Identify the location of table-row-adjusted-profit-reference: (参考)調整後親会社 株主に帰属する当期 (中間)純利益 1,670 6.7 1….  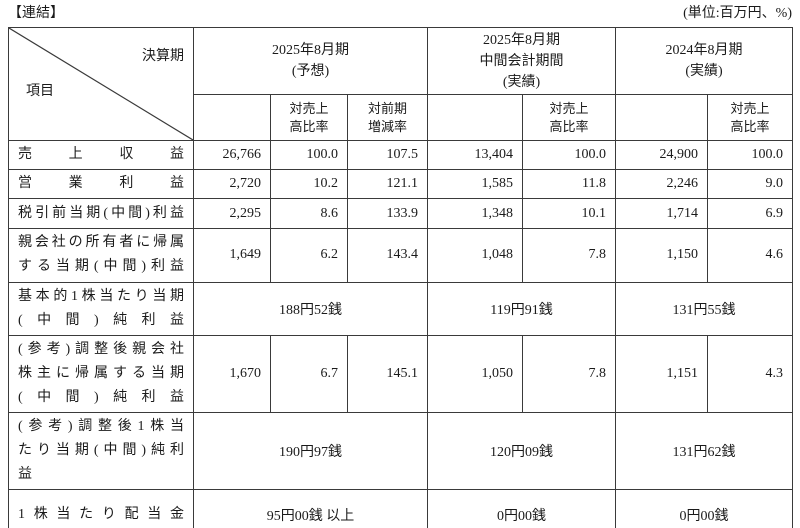
(401, 373).